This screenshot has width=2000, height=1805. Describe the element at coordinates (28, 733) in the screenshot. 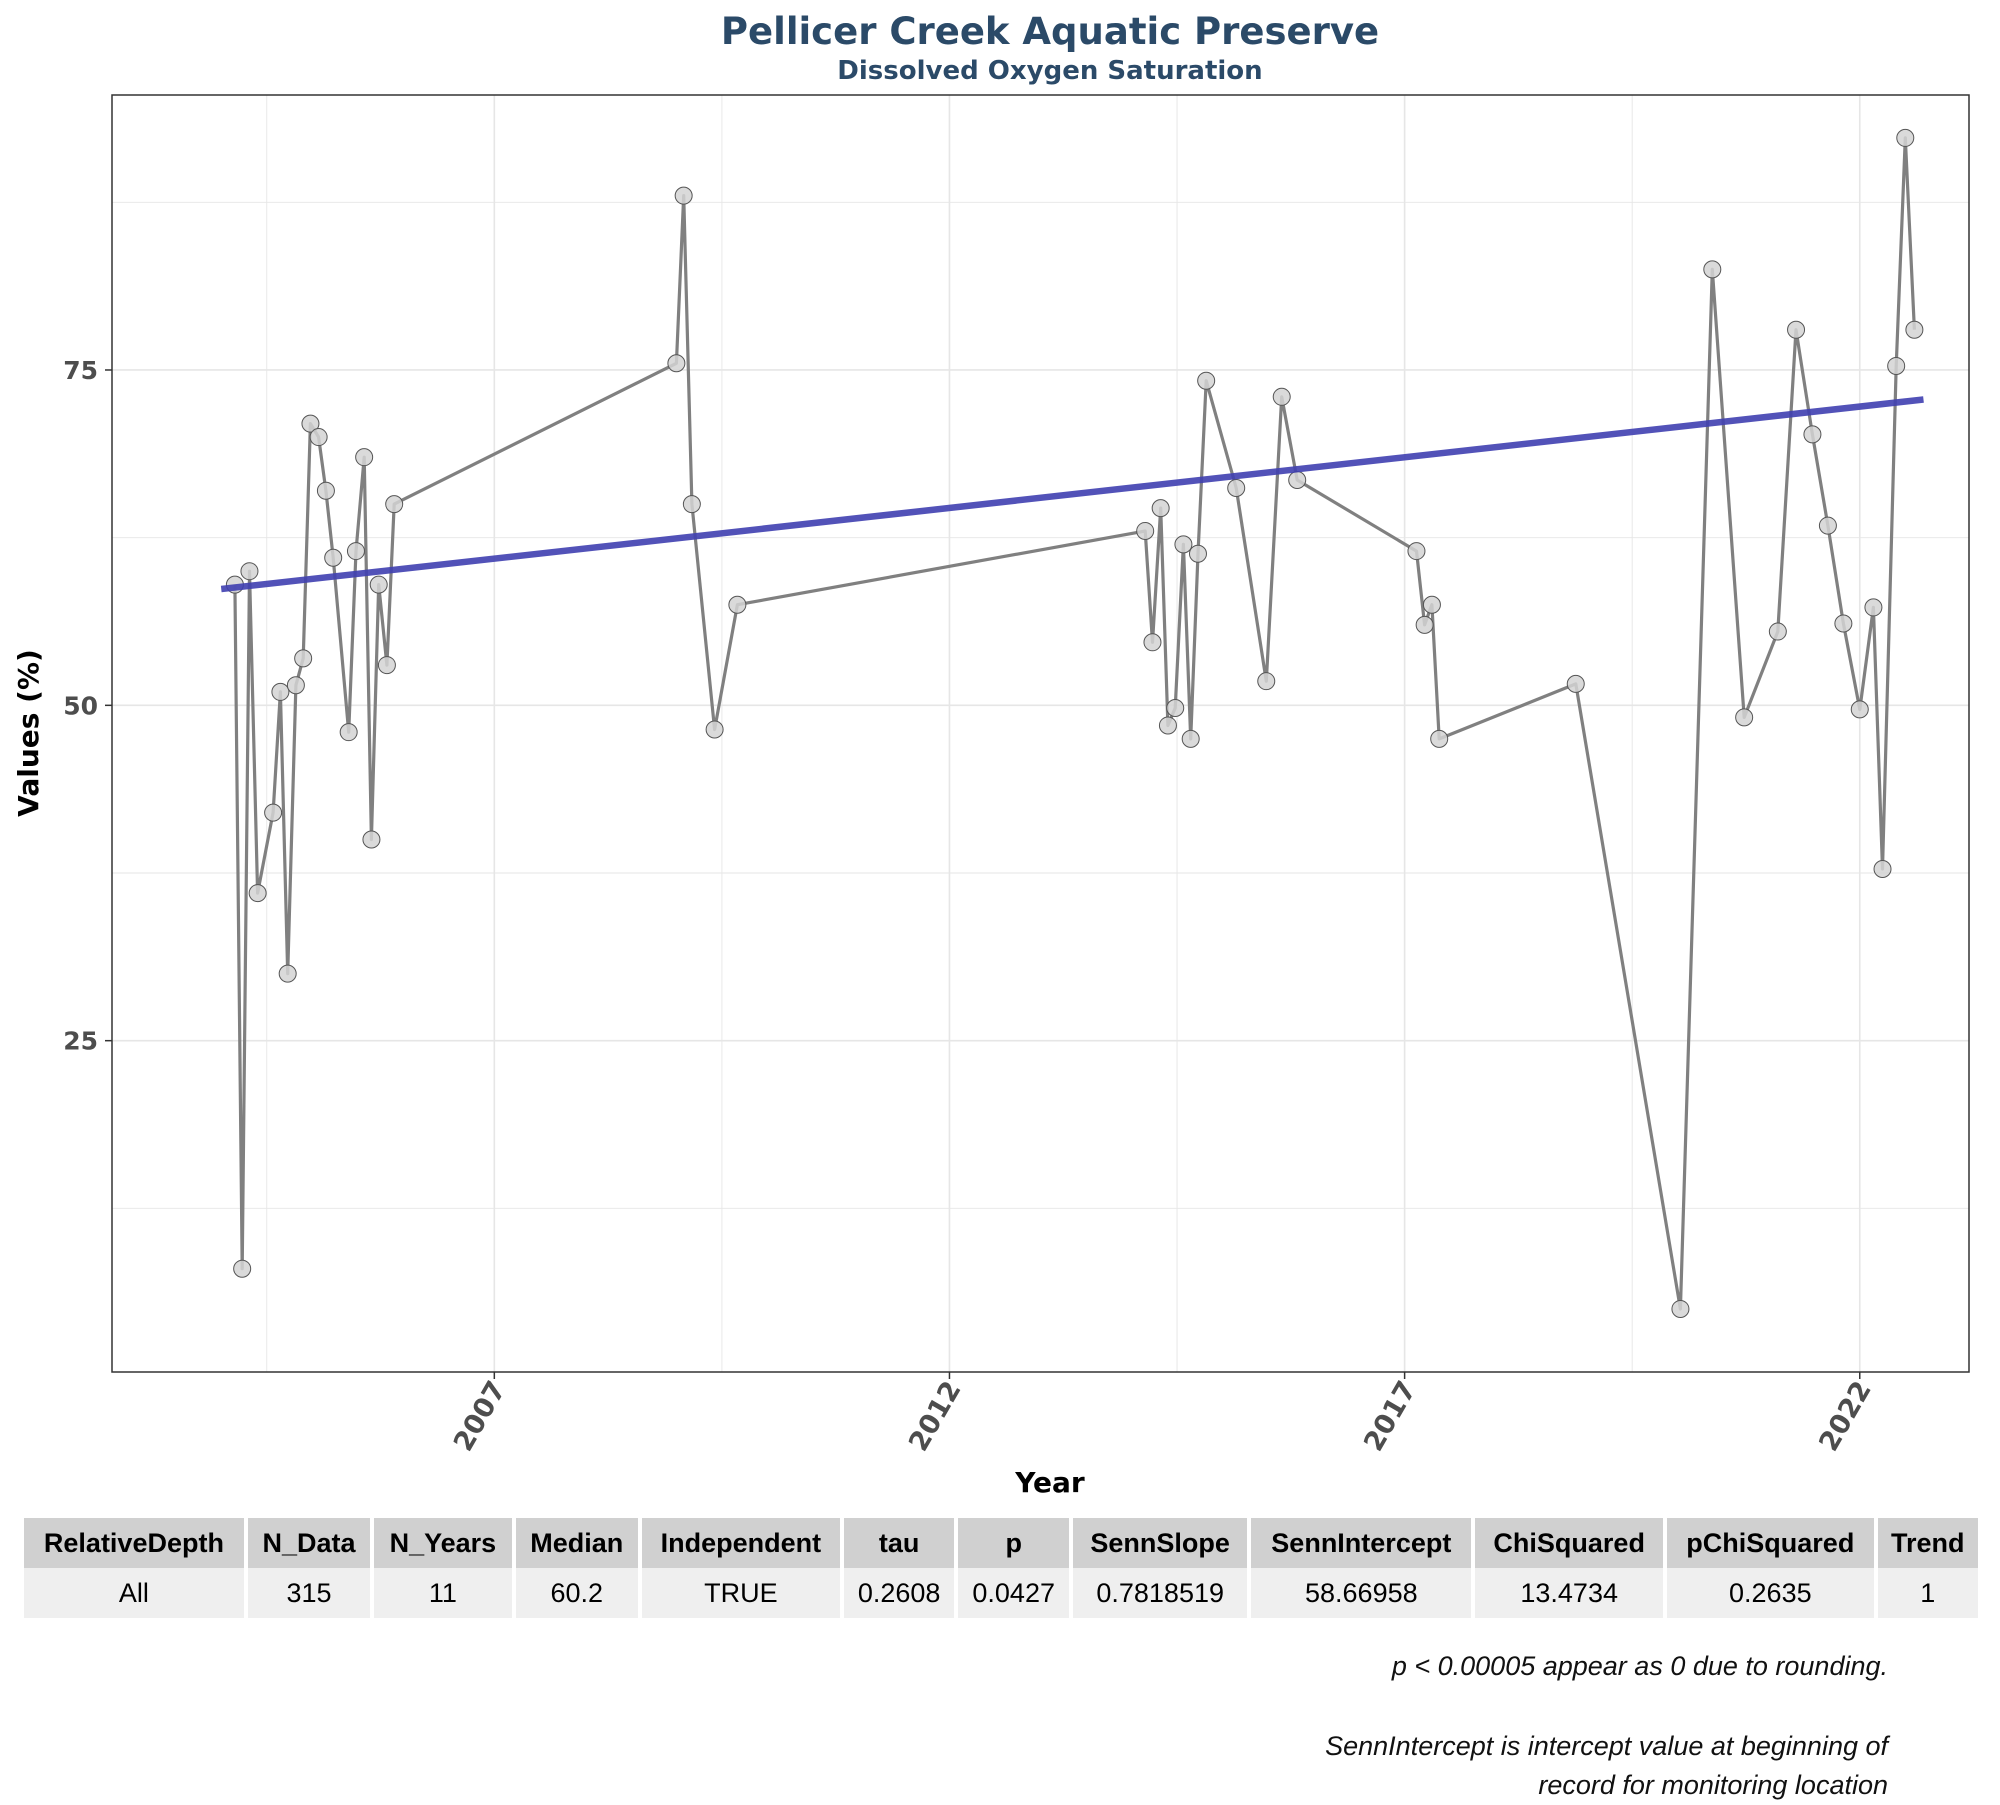

I see `y-axis-title: Values (%)` at that location.